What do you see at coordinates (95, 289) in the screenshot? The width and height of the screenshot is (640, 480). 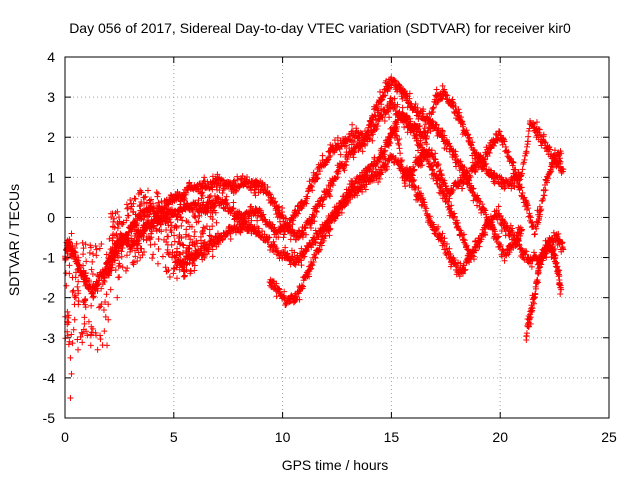 I see `data-point-scatter` at bounding box center [95, 289].